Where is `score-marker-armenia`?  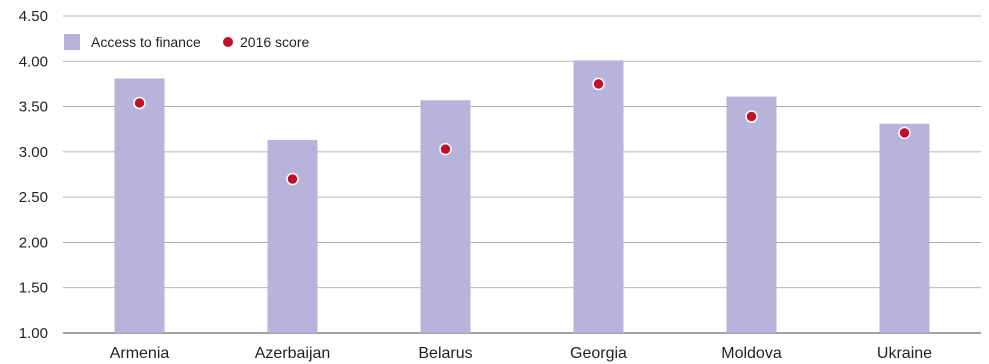
score-marker-armenia is located at coordinates (139, 103).